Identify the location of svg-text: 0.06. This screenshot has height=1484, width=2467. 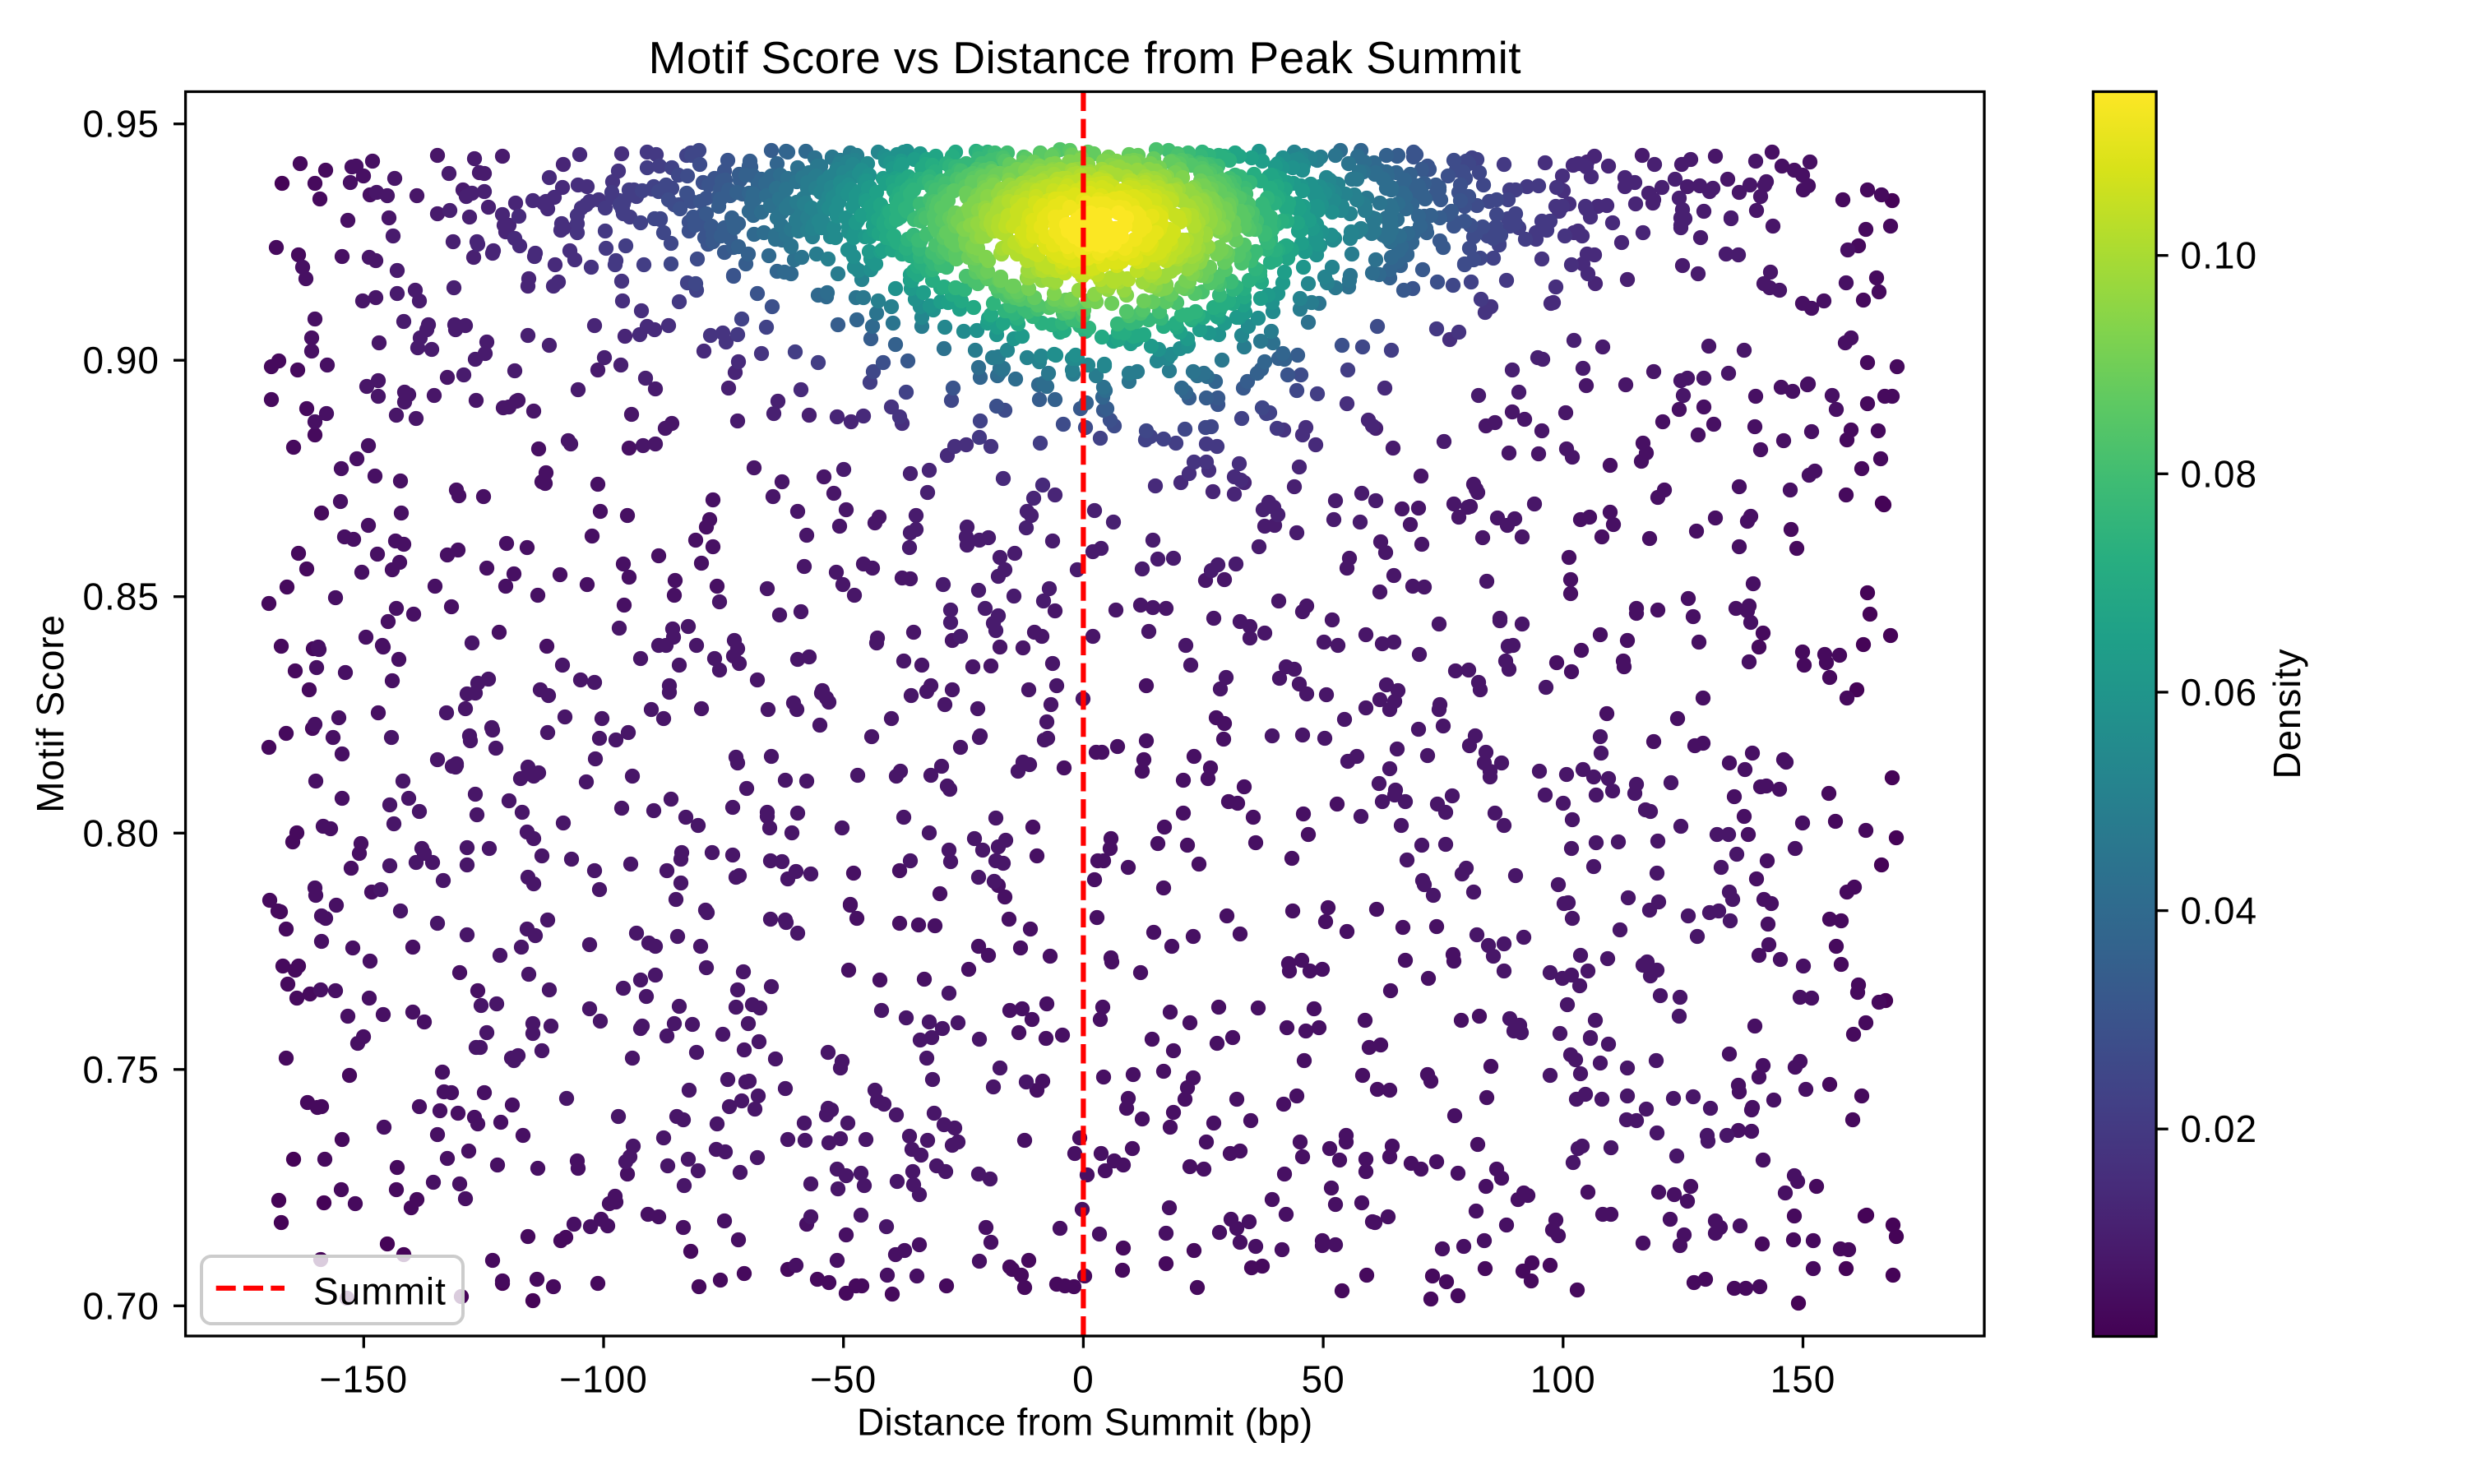
(2219, 692).